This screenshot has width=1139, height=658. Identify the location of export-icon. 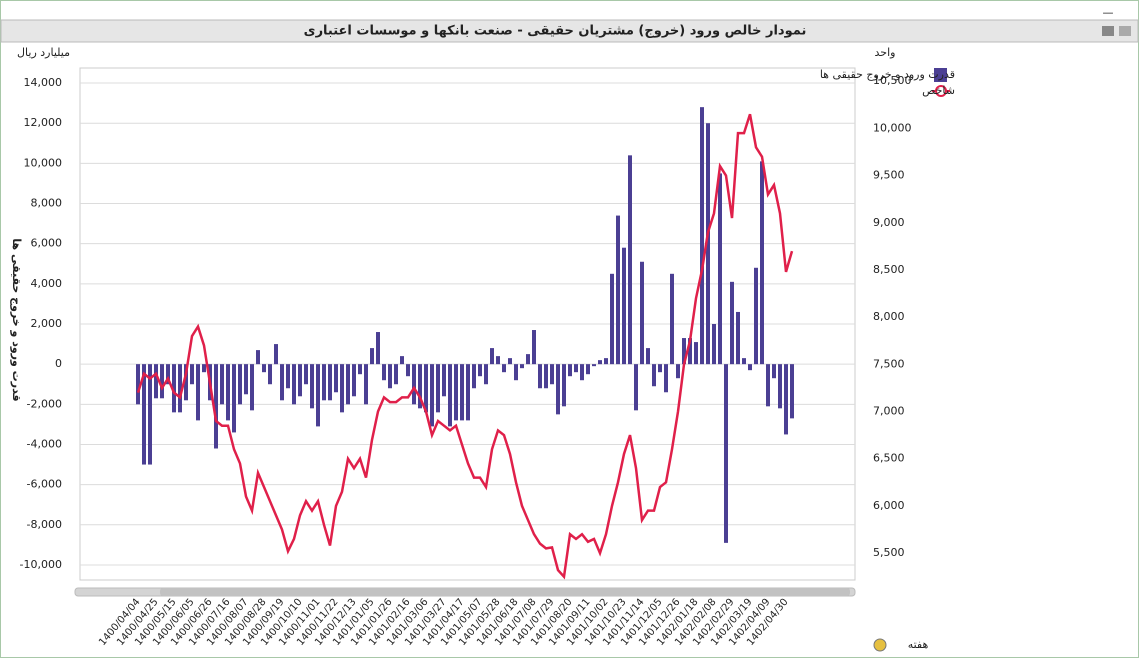
(1125, 31).